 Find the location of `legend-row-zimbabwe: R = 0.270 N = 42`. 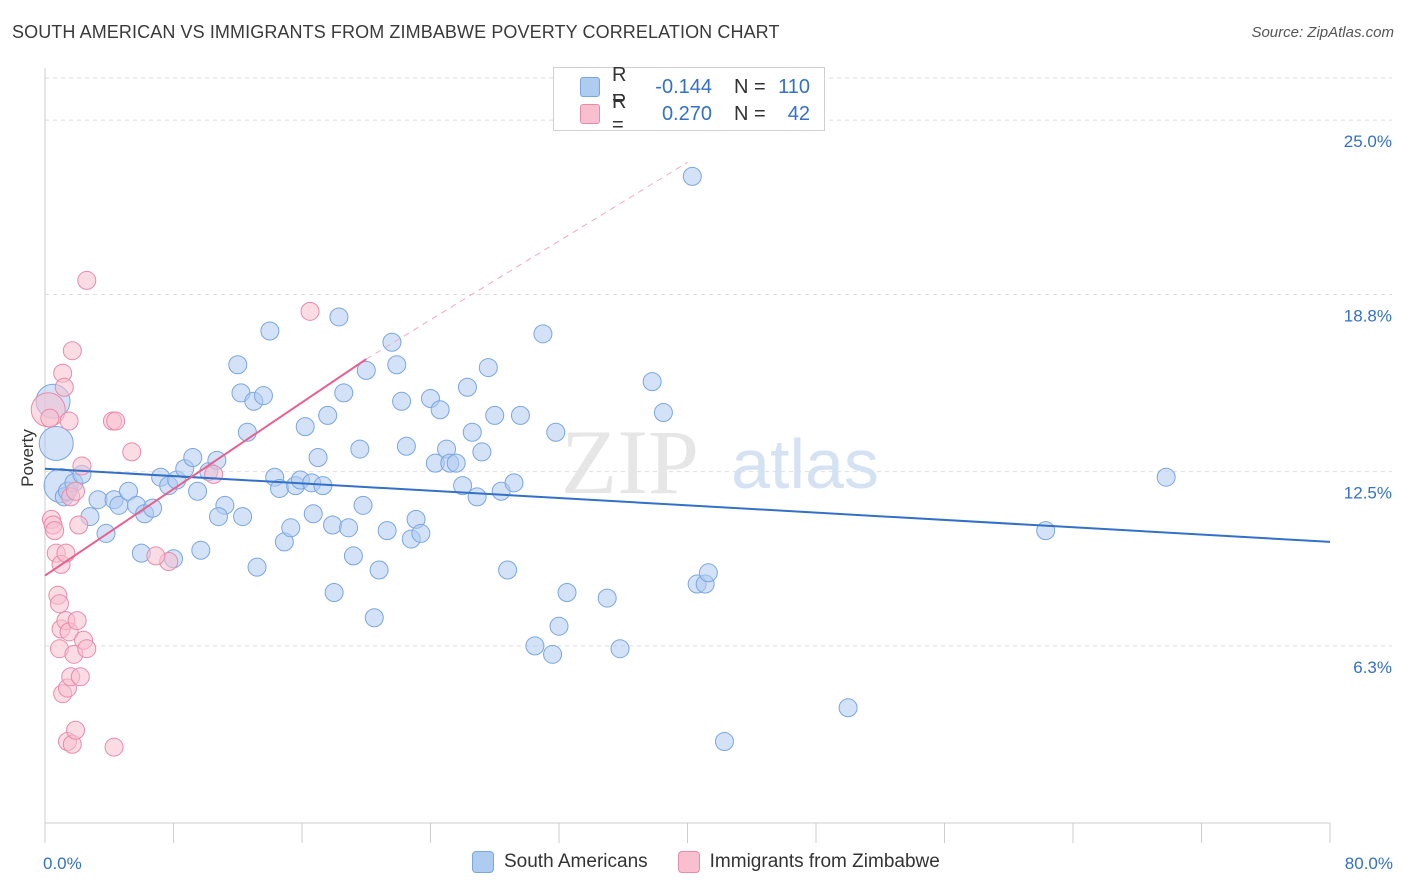

legend-row-zimbabwe: R = 0.270 N = 42 is located at coordinates (695, 113).